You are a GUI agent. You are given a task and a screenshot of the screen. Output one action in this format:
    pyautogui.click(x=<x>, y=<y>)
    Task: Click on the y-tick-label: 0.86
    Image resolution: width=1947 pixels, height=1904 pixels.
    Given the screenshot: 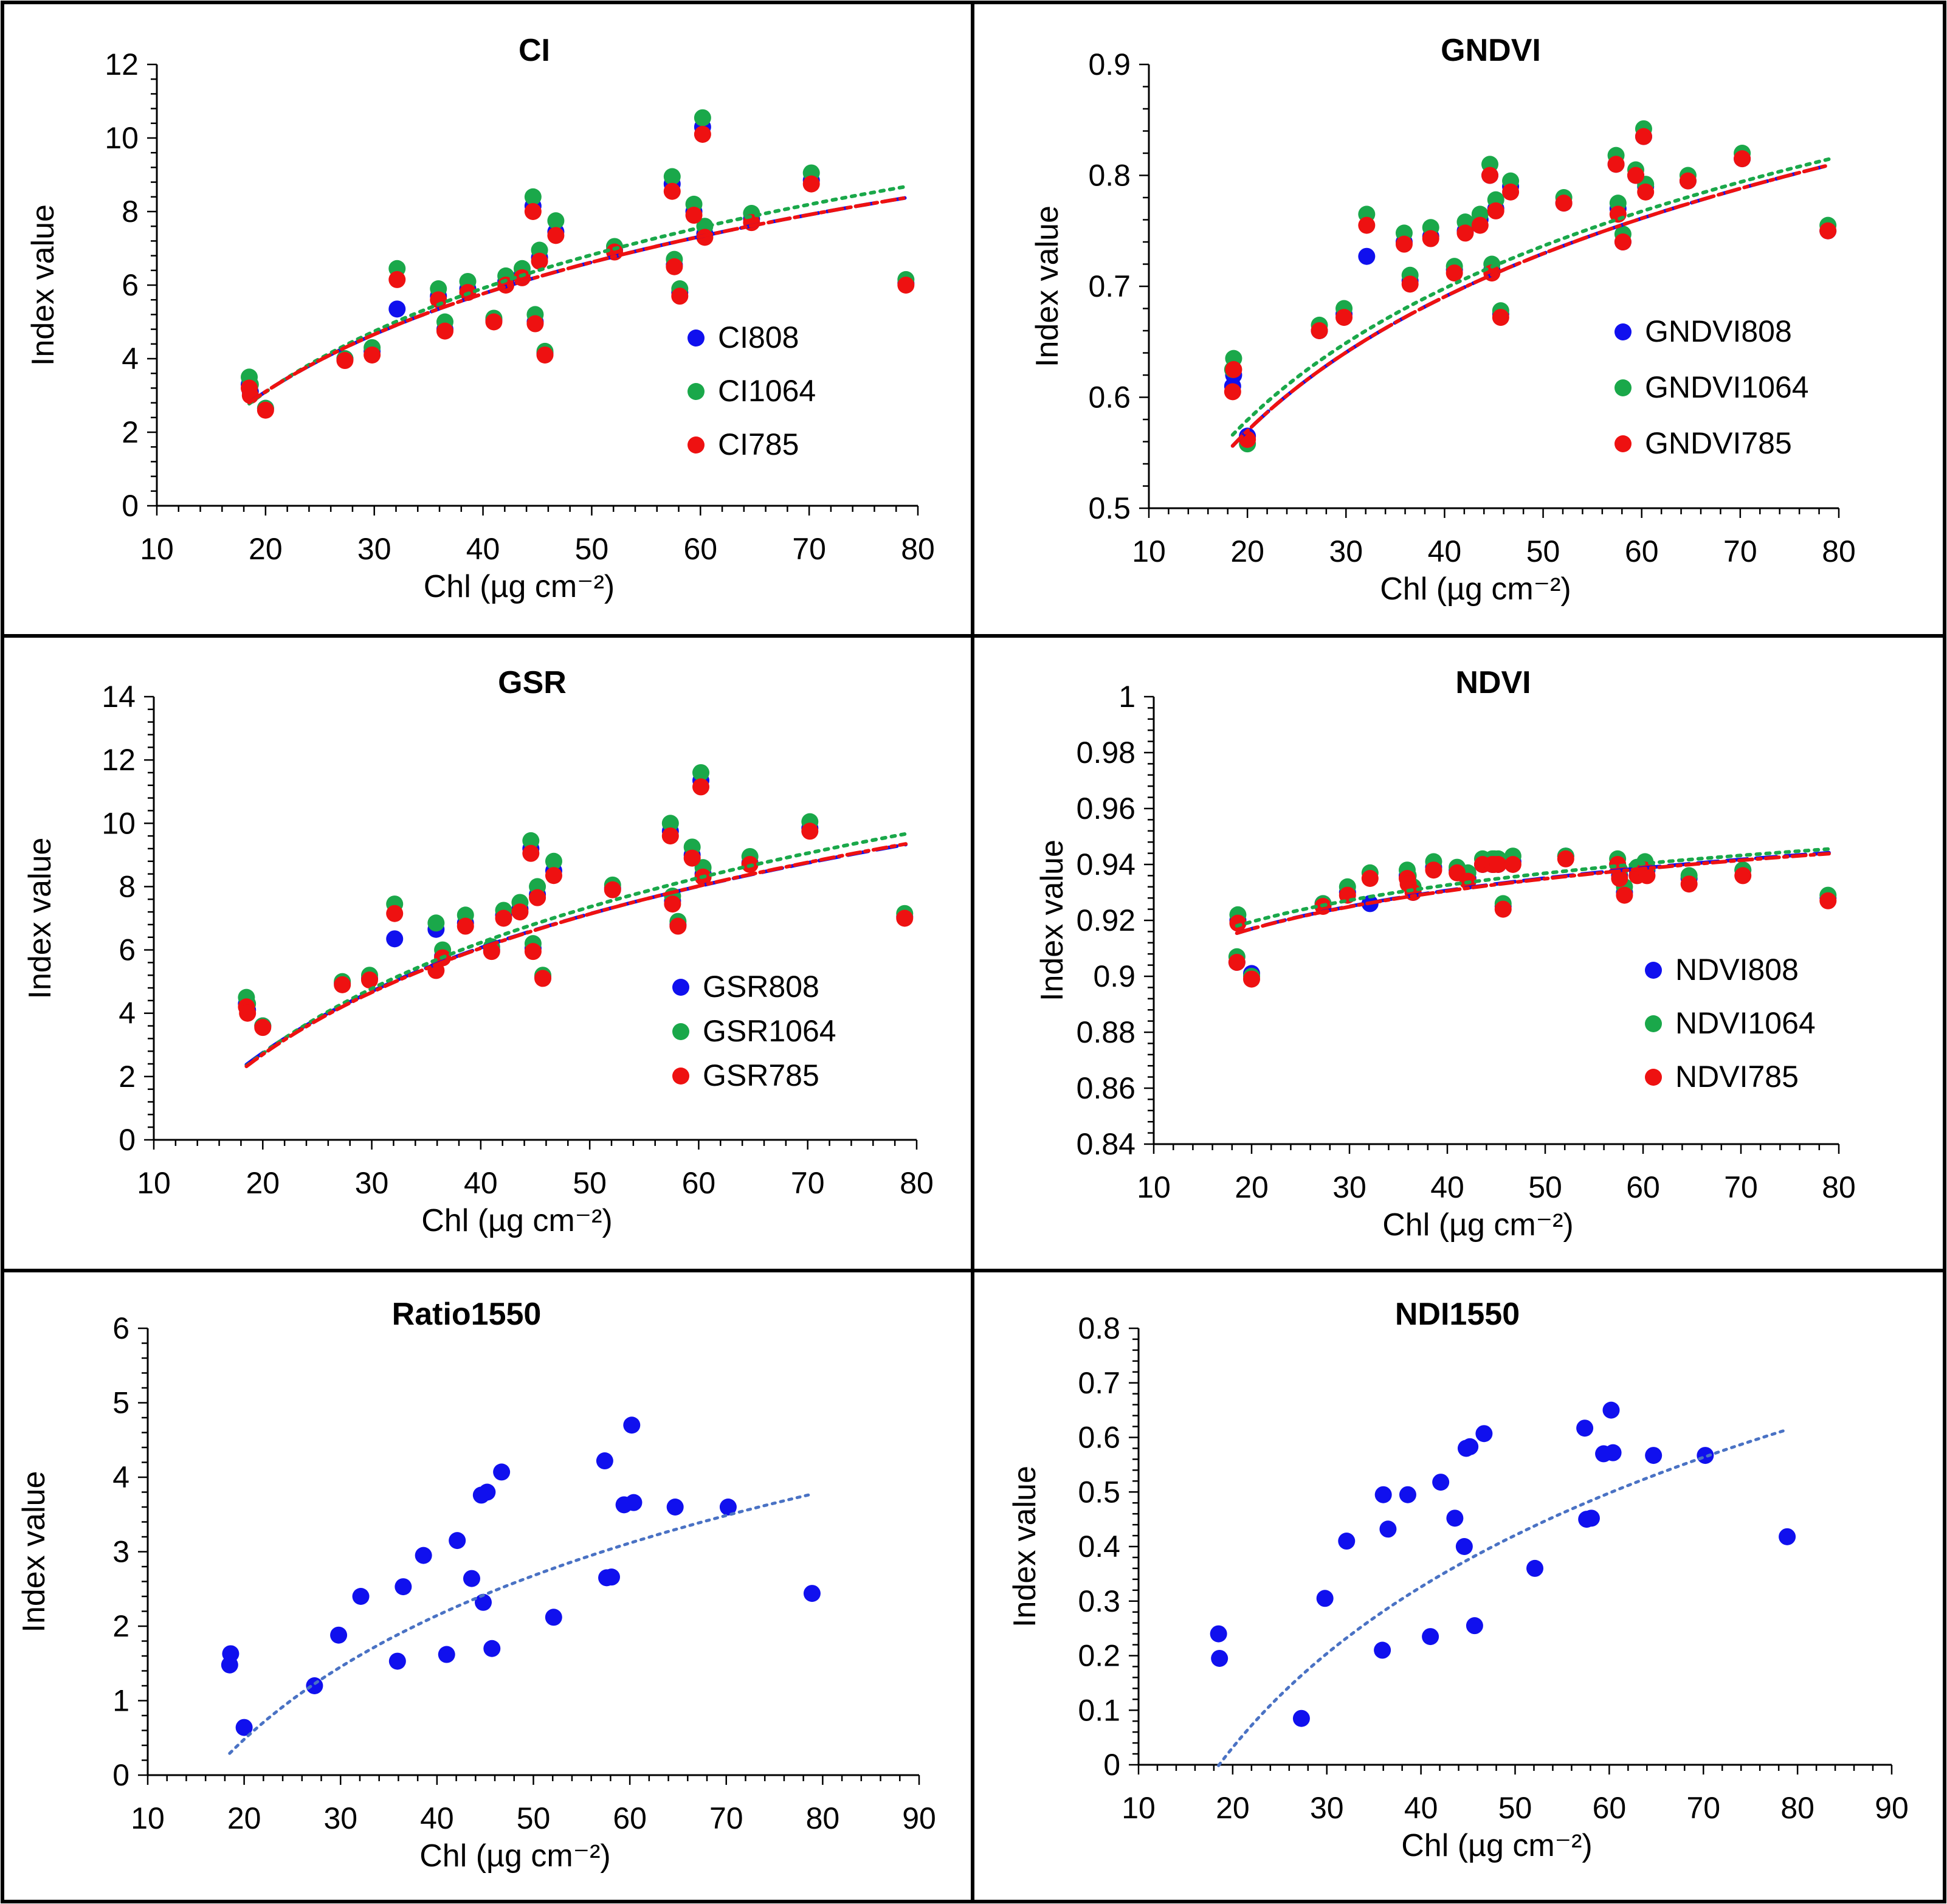 What is the action you would take?
    pyautogui.click(x=1106, y=1088)
    